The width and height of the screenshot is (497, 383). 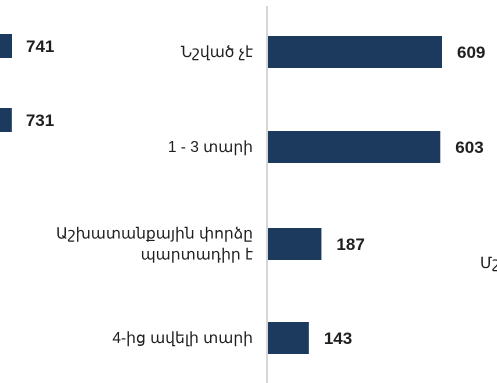 What do you see at coordinates (350, 244) in the screenshot?
I see `value-label-2: 187` at bounding box center [350, 244].